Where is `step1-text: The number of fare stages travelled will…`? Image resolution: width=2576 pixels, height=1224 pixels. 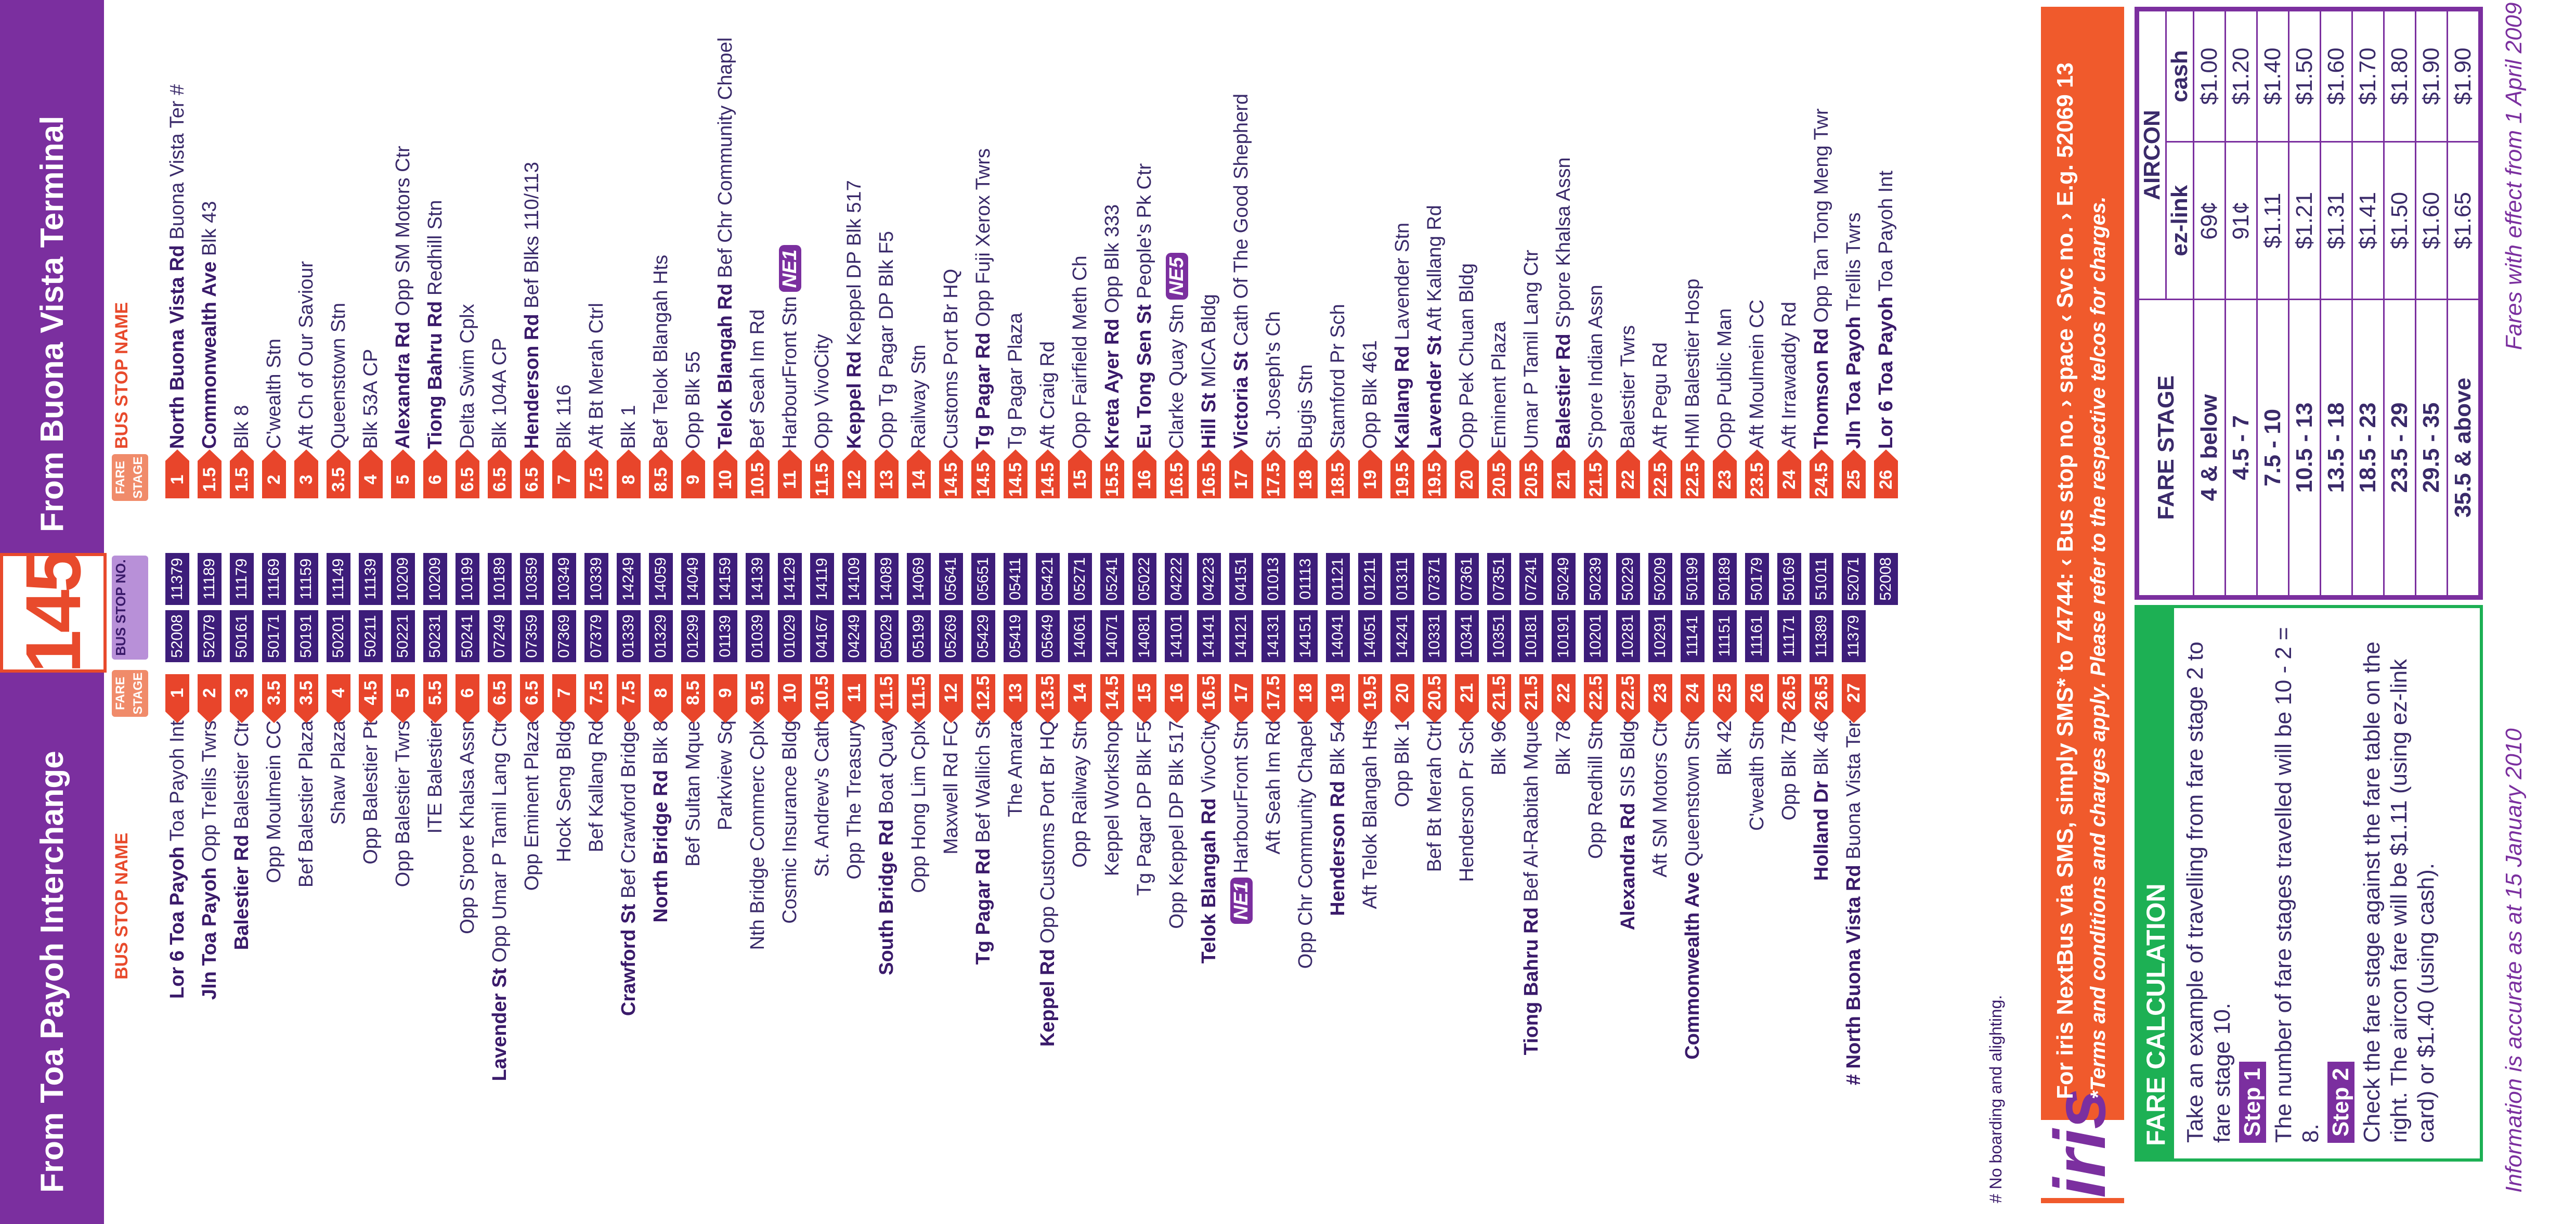
step1-text: The number of fare stages travelled will… is located at coordinates (2297, 885).